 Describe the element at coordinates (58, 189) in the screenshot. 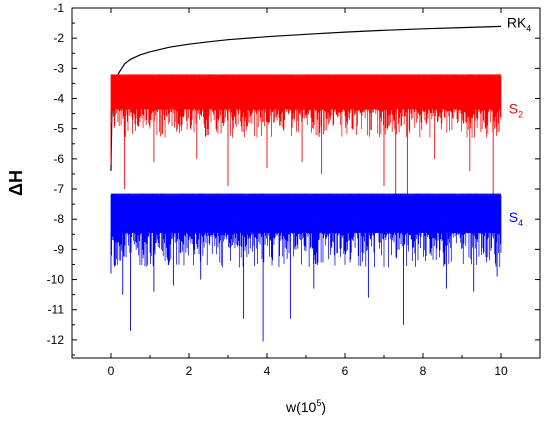

I see `y-tick-label: -7` at that location.